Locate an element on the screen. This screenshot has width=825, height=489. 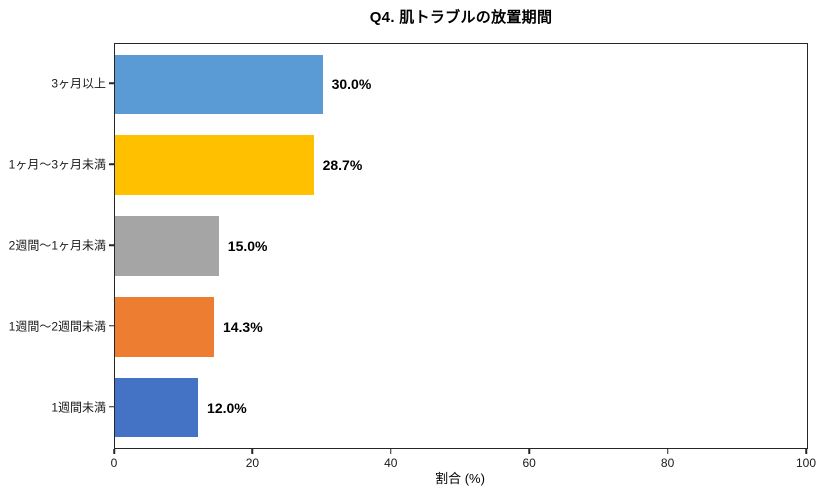
bar-row: 15.0% is located at coordinates (461, 246).